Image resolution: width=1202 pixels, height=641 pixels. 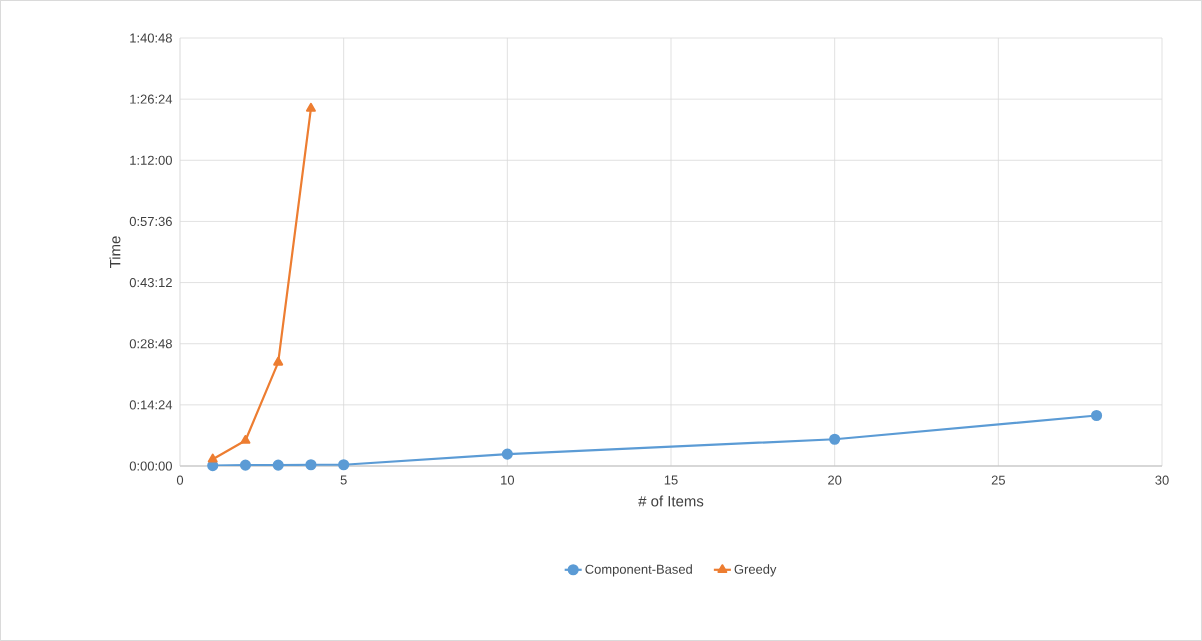 What do you see at coordinates (671, 480) in the screenshot?
I see `x-tick-label: 15` at bounding box center [671, 480].